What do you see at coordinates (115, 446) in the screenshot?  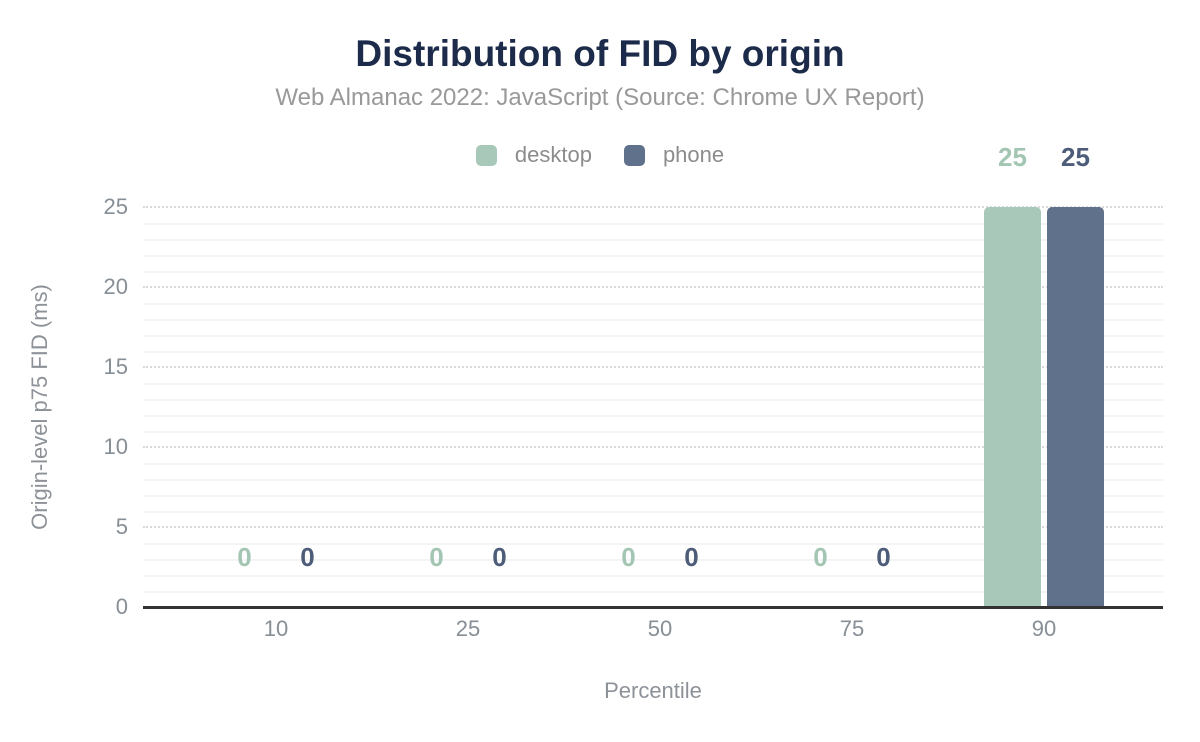 I see `y-tick-label: 10` at bounding box center [115, 446].